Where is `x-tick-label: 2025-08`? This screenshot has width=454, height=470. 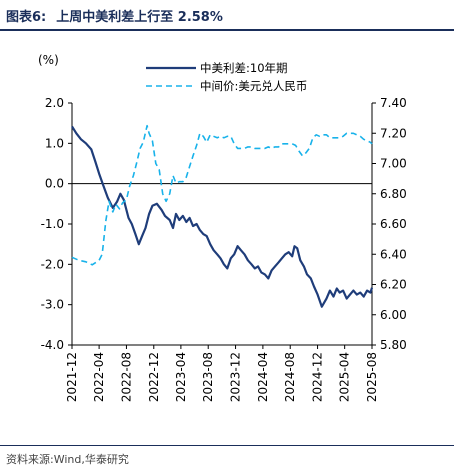
x-tick-label: 2025-08 is located at coordinates (372, 377).